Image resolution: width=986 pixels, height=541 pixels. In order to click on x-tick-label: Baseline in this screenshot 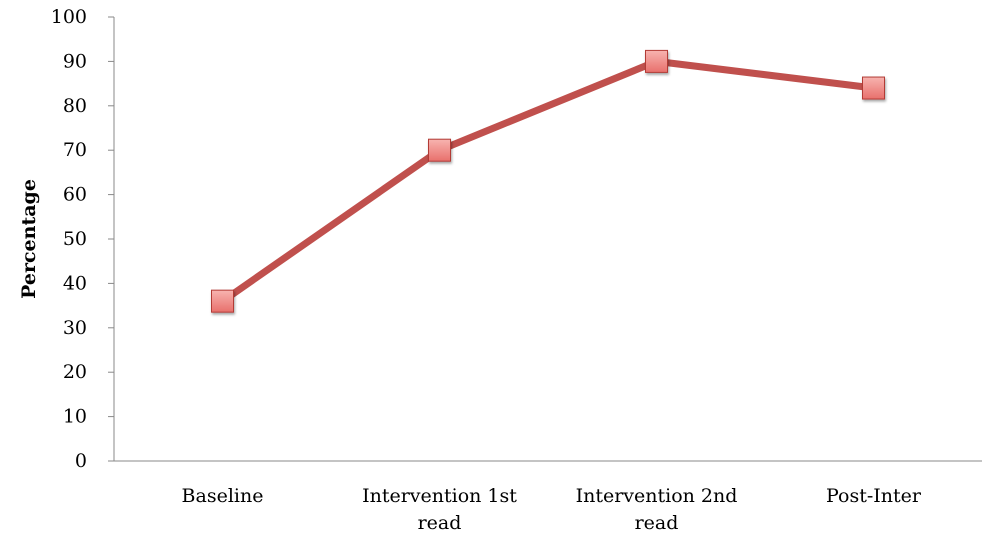, I will do `click(223, 496)`.